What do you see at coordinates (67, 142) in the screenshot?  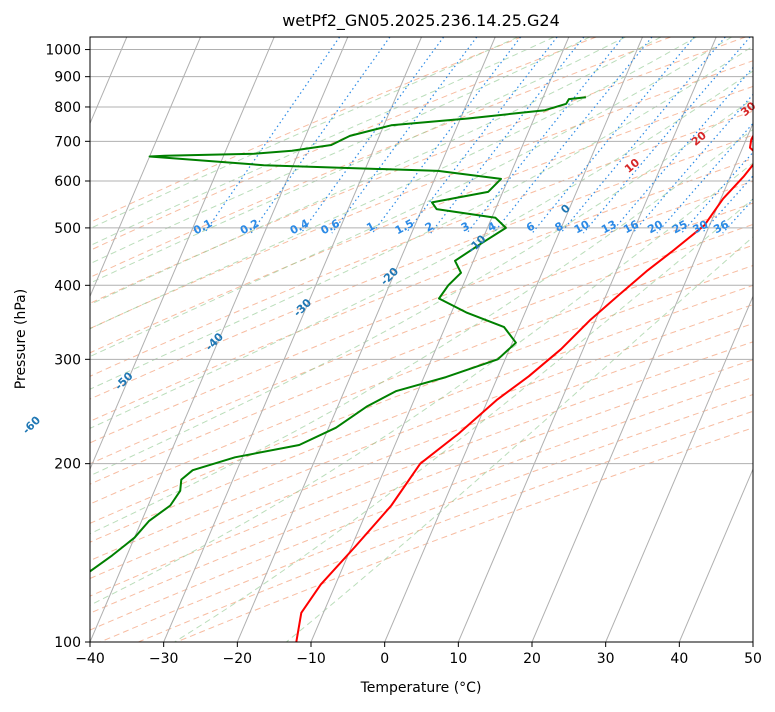 I see `y-tick-label: 700` at bounding box center [67, 142].